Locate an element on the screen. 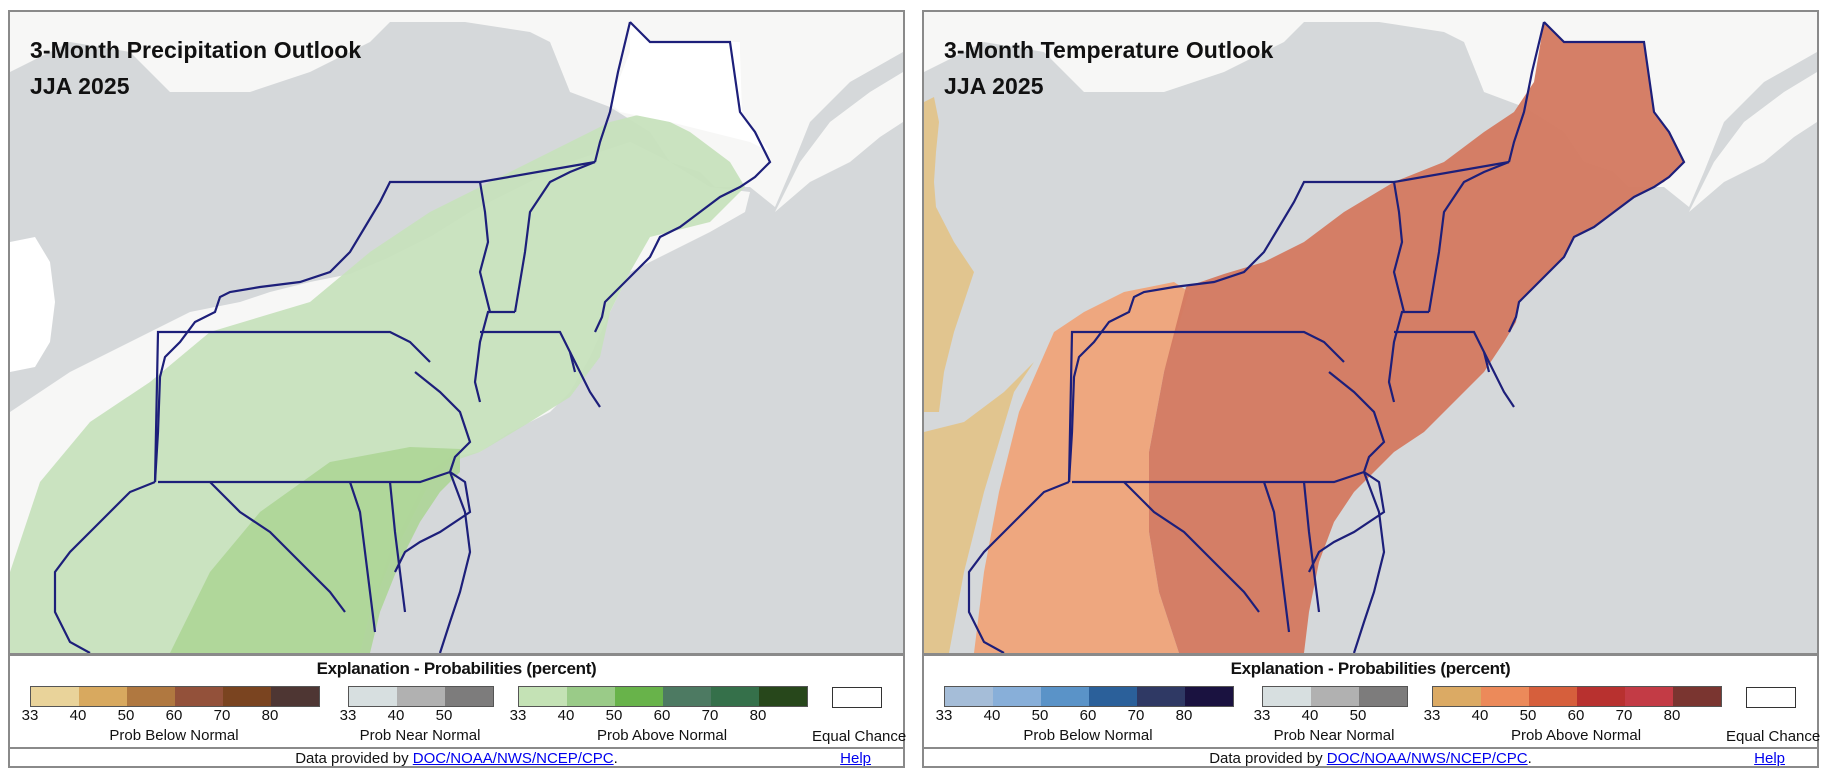 This screenshot has width=1828, height=780. map-title: 3-Month Precipitation Outlook is located at coordinates (196, 50).